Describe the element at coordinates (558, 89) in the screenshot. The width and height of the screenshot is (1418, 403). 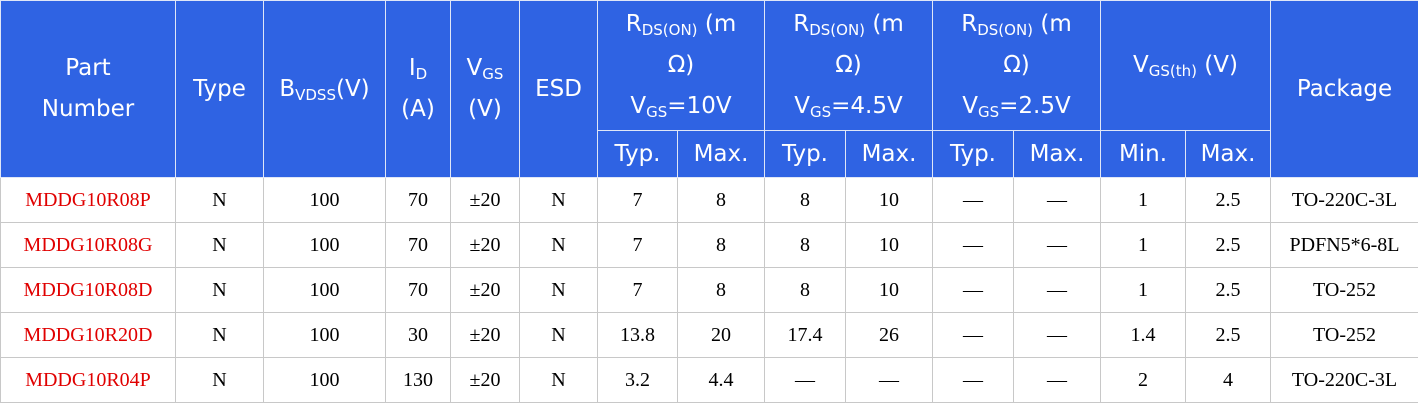
I see `header-line: ESD` at that location.